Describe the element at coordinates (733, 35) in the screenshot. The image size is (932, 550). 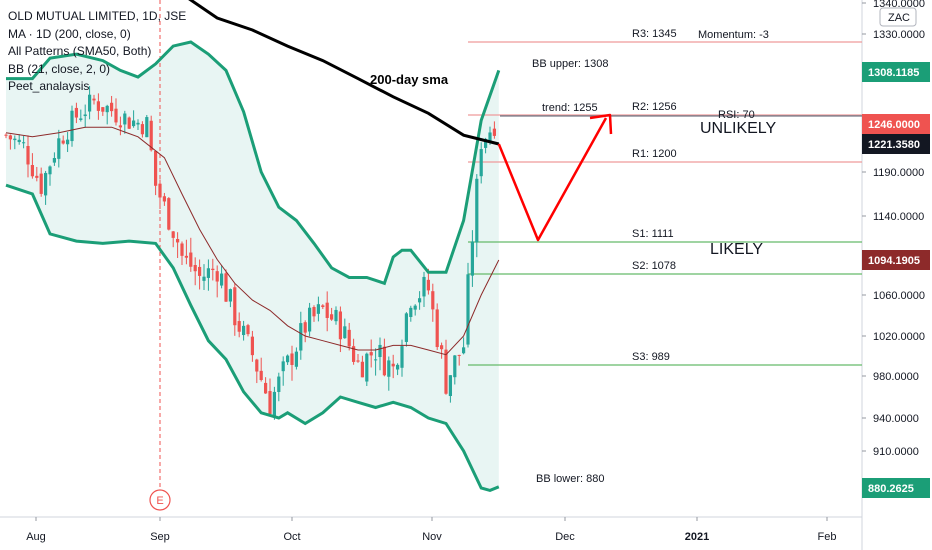
I see `momentum-label: Momentum: -3` at that location.